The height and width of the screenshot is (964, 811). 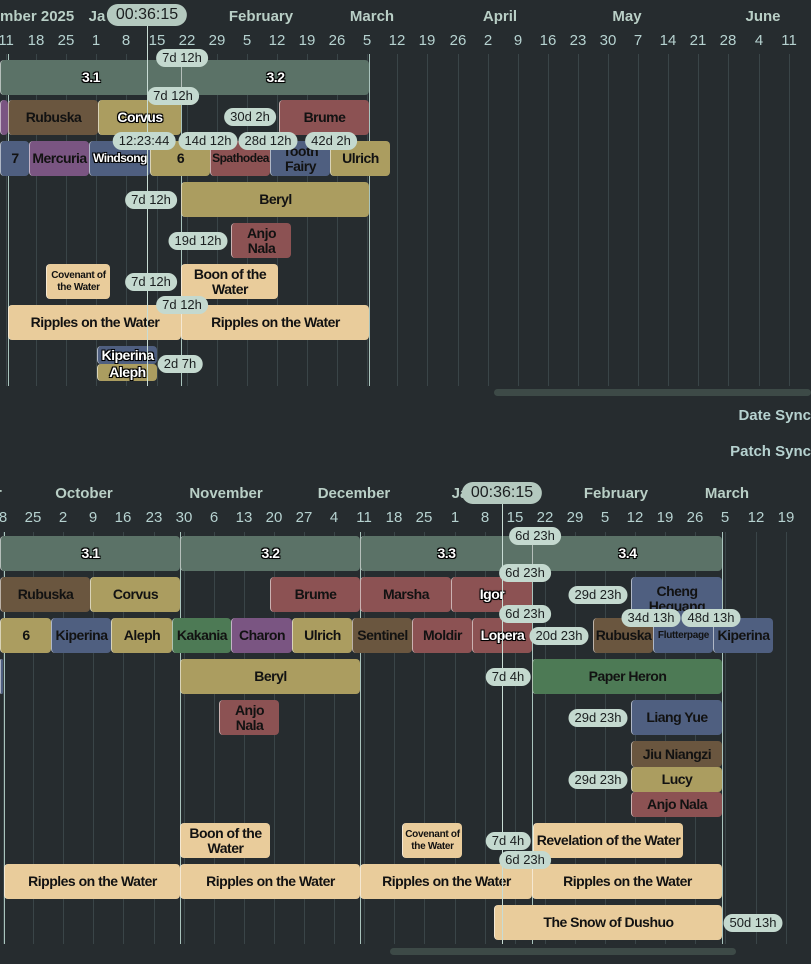 I want to click on event-label: Windsong, so click(x=120, y=158).